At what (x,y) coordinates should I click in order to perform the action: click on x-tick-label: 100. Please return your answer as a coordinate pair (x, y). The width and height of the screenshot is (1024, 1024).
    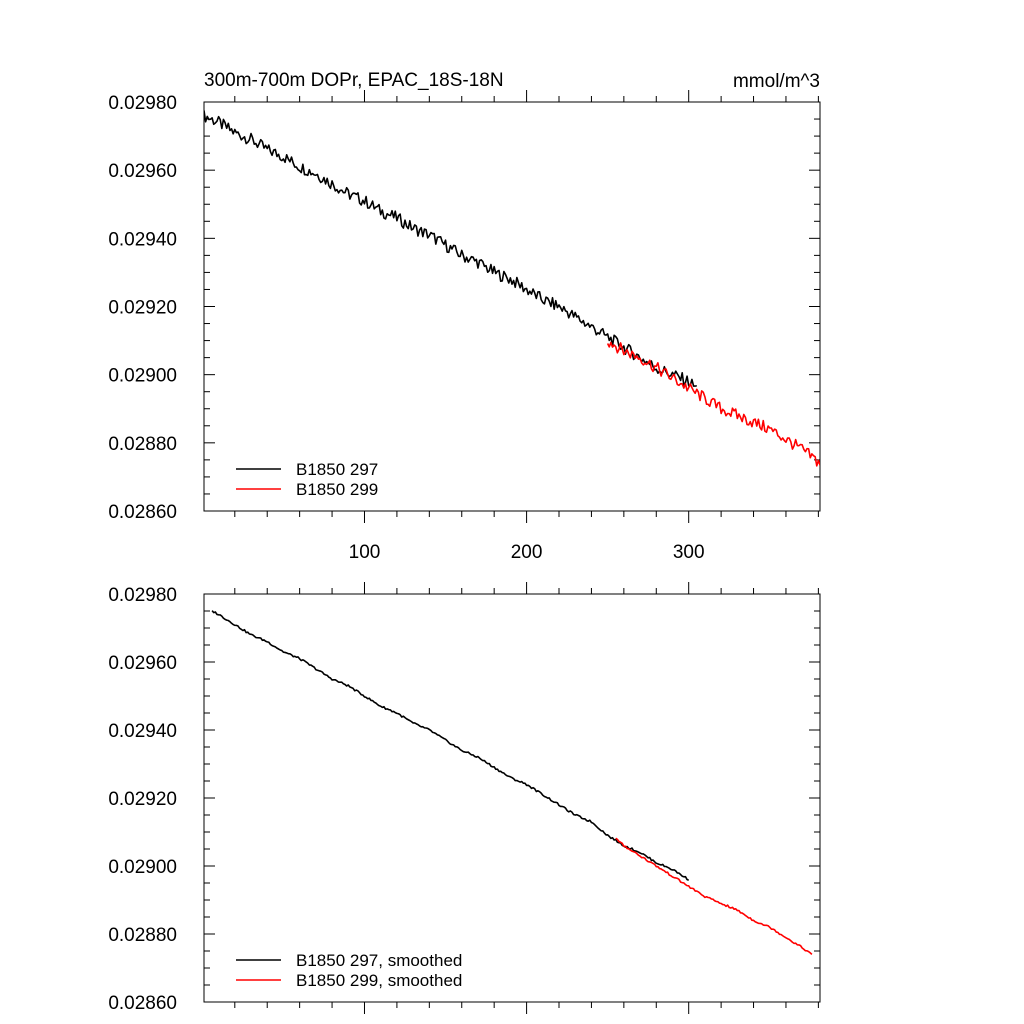
    Looking at the image, I should click on (365, 552).